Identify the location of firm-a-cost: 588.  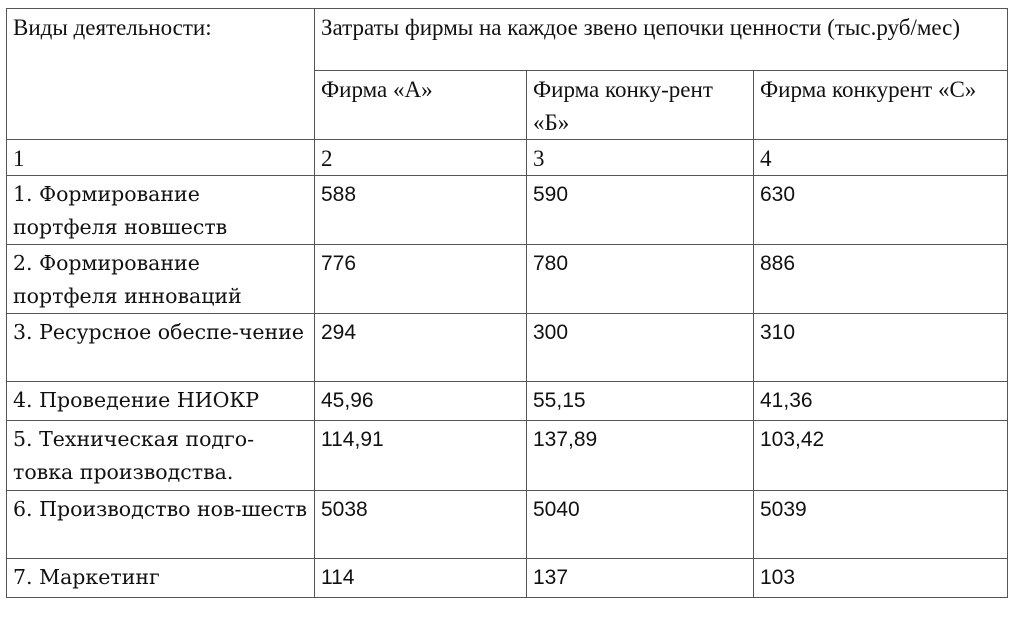
(420, 210).